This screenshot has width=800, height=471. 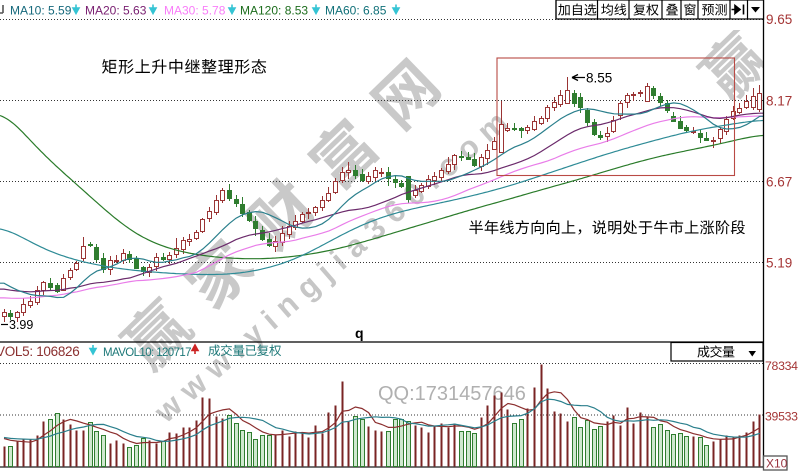 What do you see at coordinates (359, 333) in the screenshot?
I see `svg-text: q` at bounding box center [359, 333].